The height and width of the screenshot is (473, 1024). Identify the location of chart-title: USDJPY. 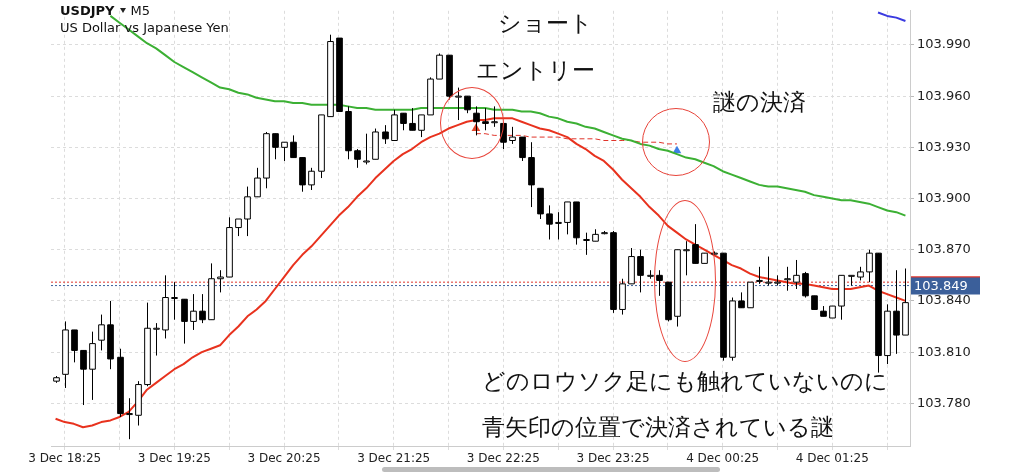
(87, 10).